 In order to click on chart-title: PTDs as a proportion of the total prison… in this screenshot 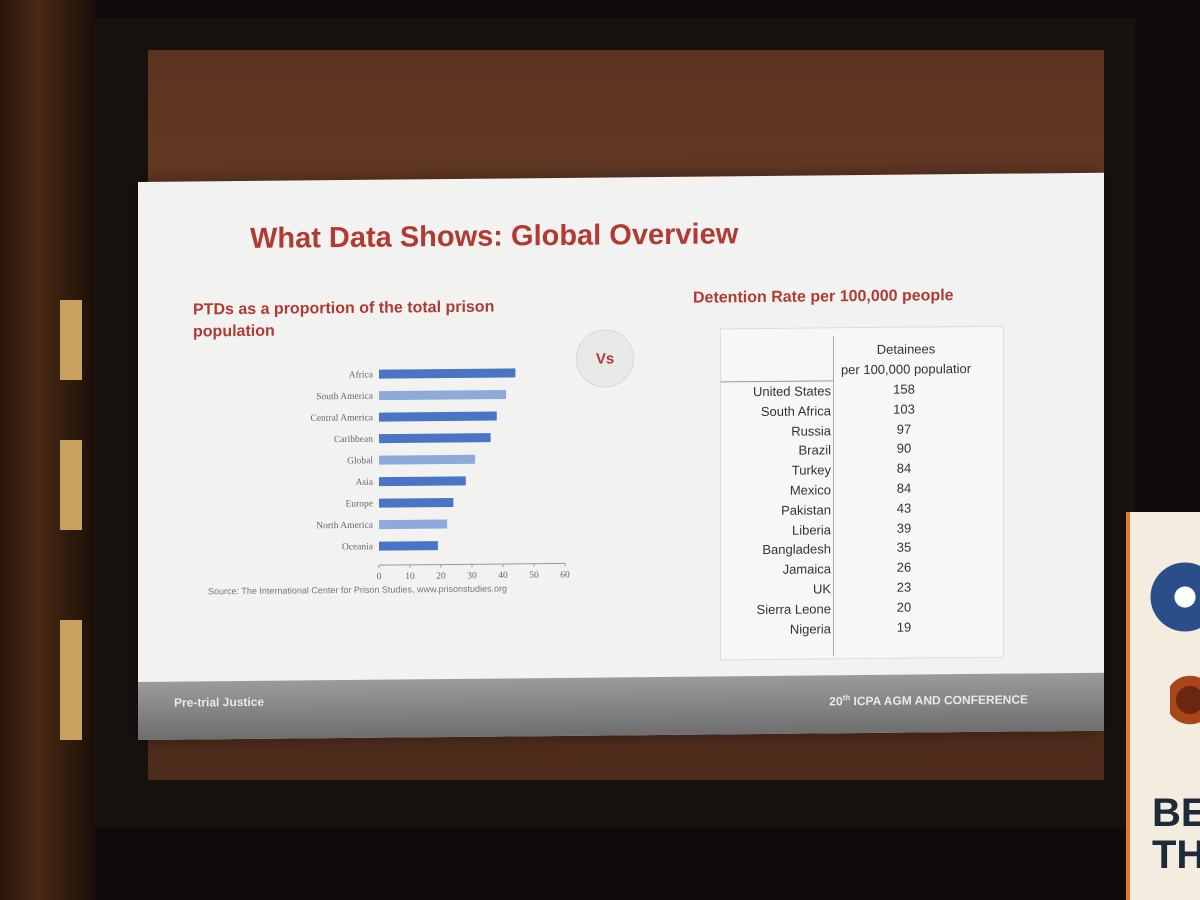, I will do `click(344, 319)`.